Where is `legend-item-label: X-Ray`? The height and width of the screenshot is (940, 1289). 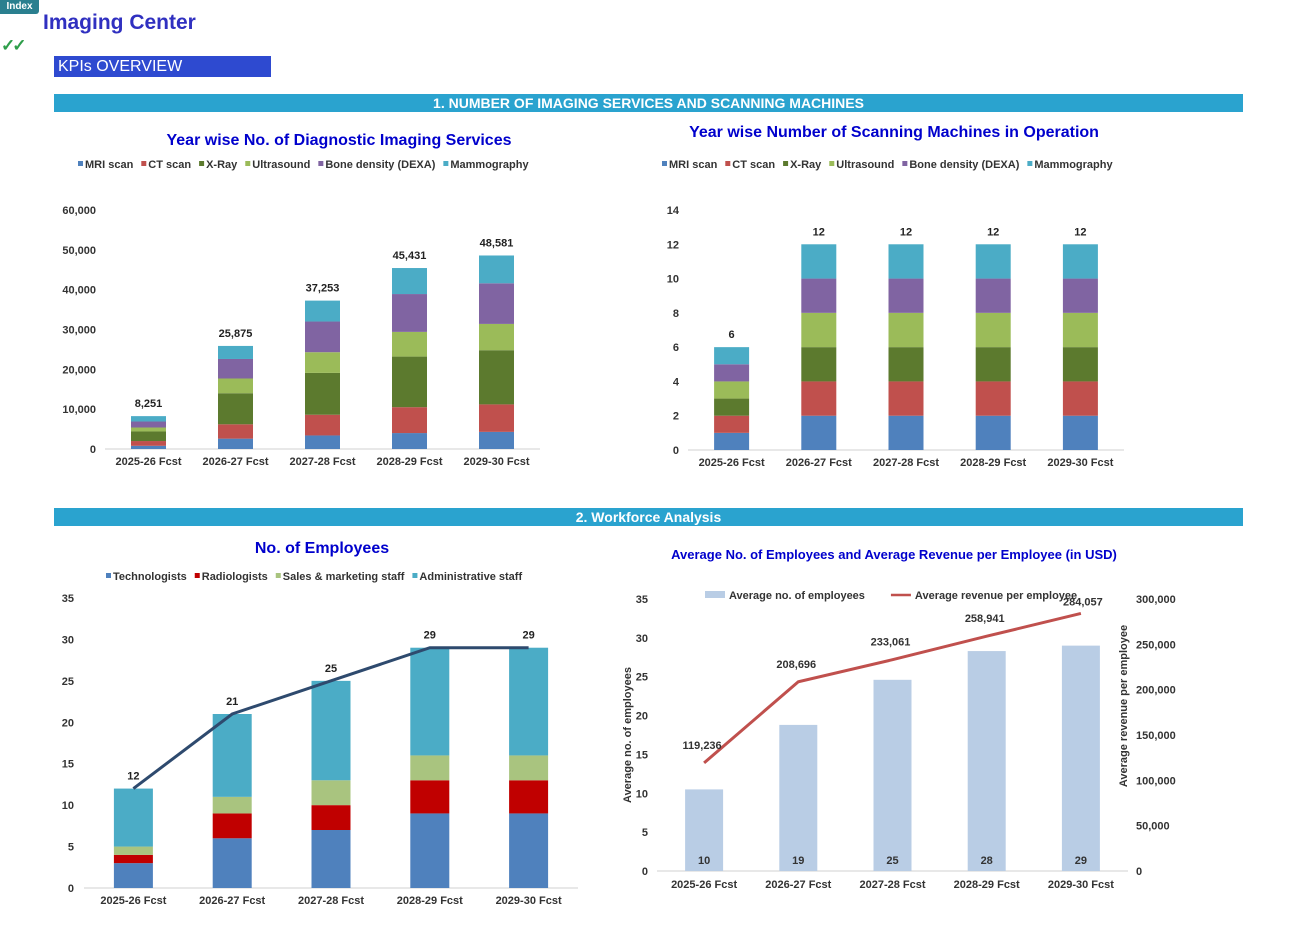 legend-item-label: X-Ray is located at coordinates (806, 165).